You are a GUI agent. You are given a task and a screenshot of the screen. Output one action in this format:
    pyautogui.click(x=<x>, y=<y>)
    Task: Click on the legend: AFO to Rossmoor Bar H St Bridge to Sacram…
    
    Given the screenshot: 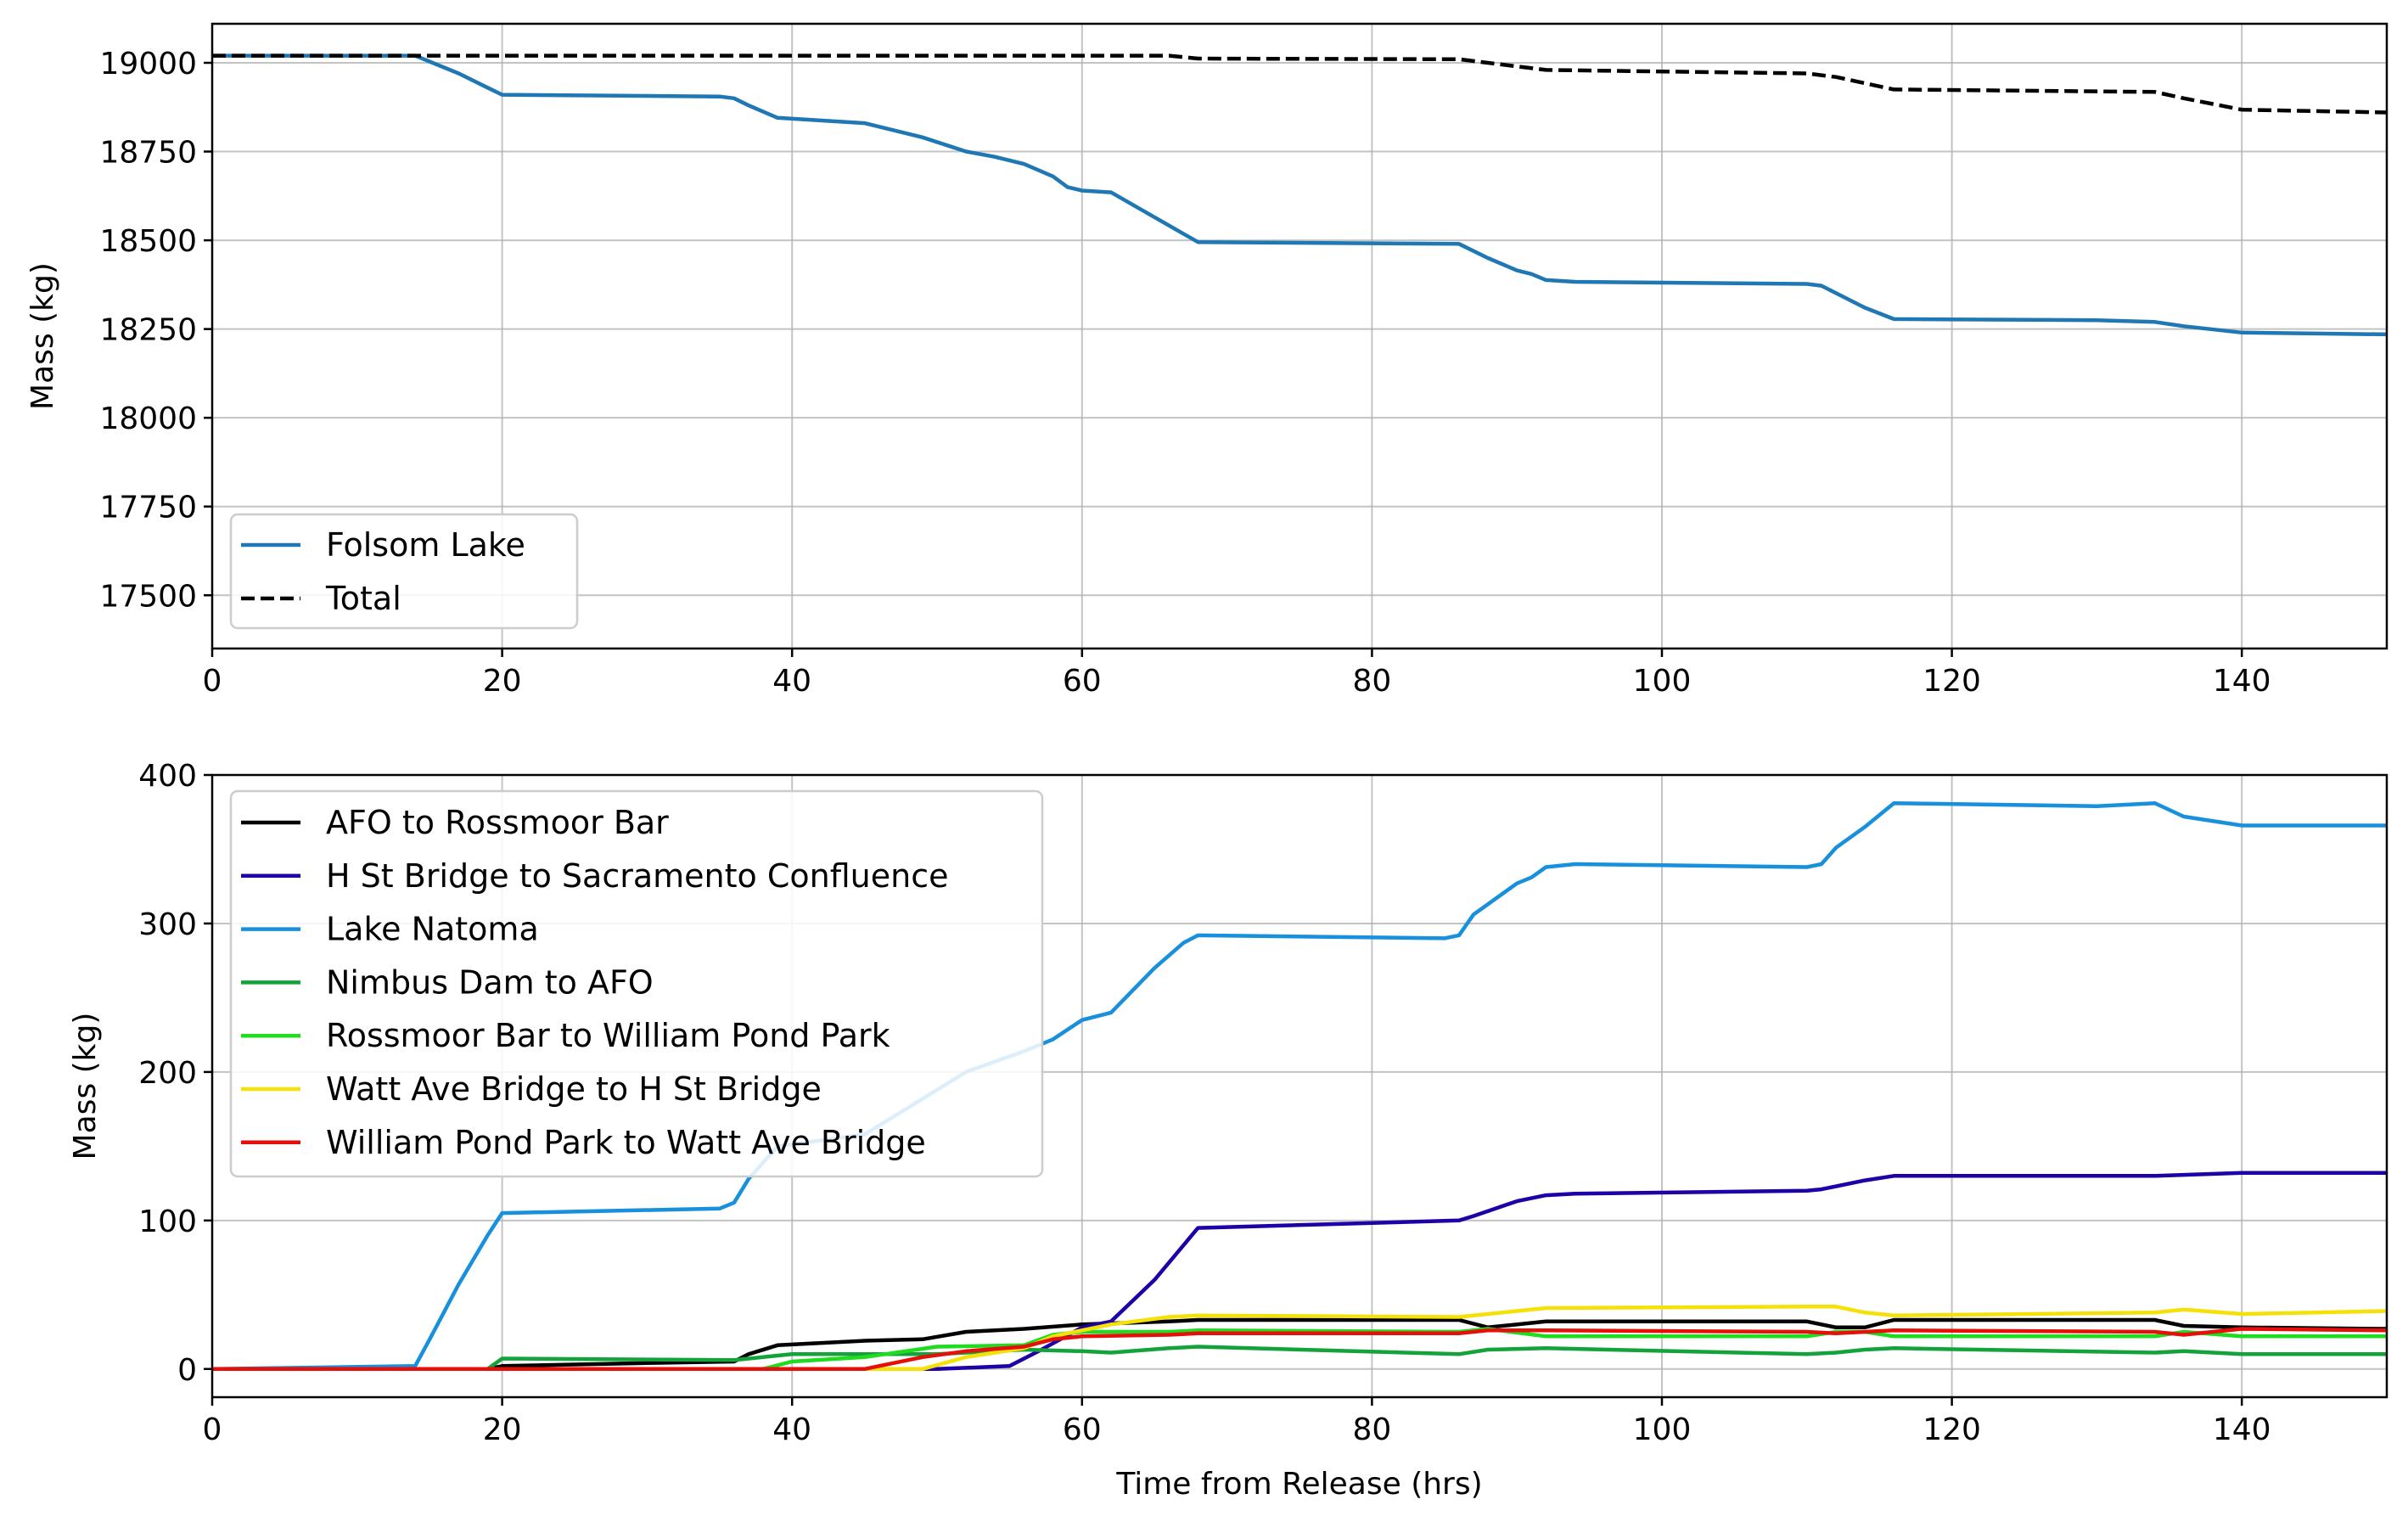 What is the action you would take?
    pyautogui.click(x=636, y=983)
    